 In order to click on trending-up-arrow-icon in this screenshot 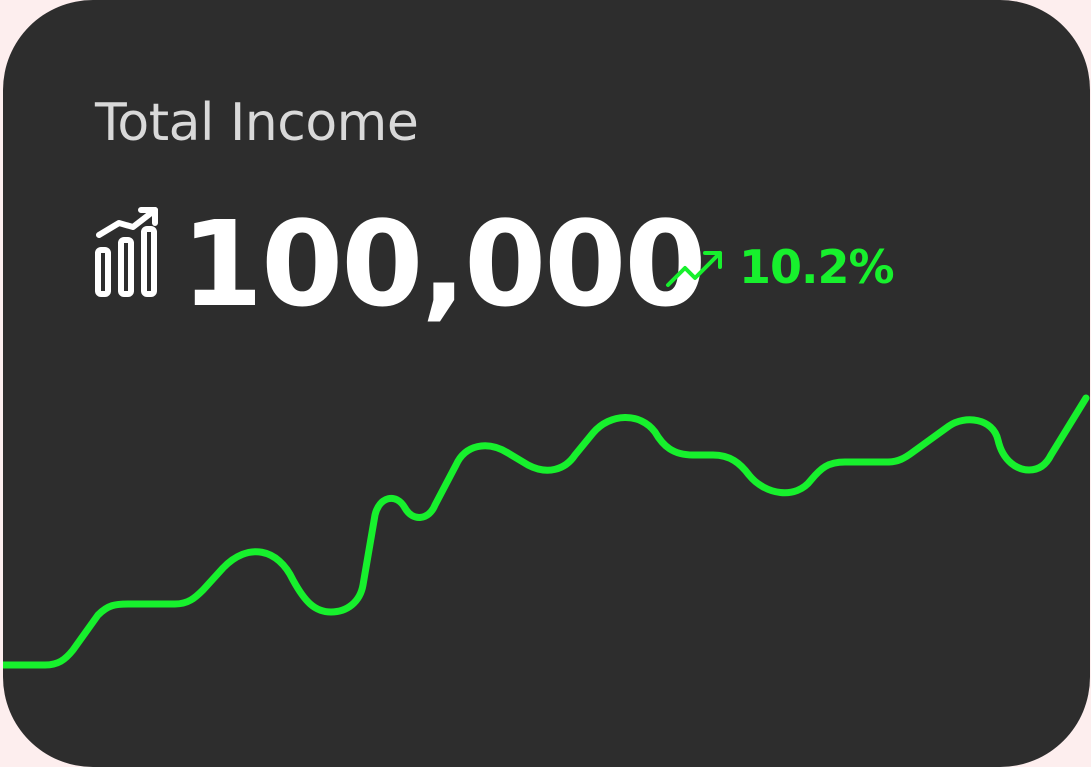, I will do `click(694, 269)`.